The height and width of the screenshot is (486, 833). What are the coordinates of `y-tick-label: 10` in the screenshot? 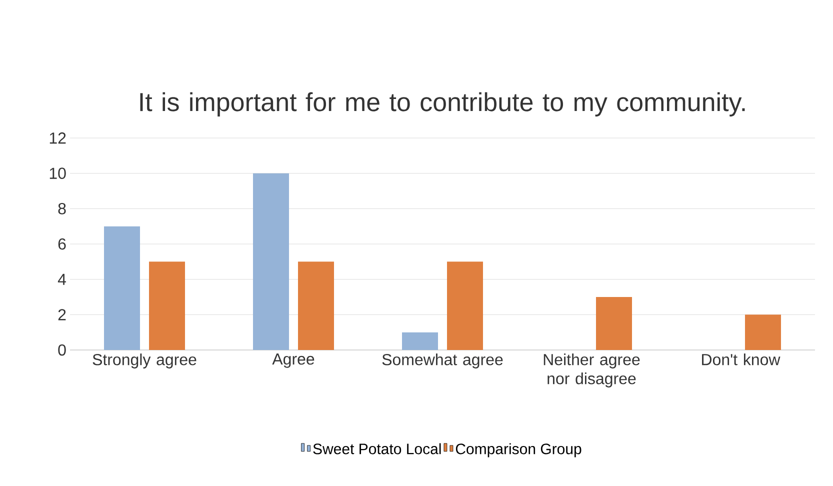 It's located at (58, 173).